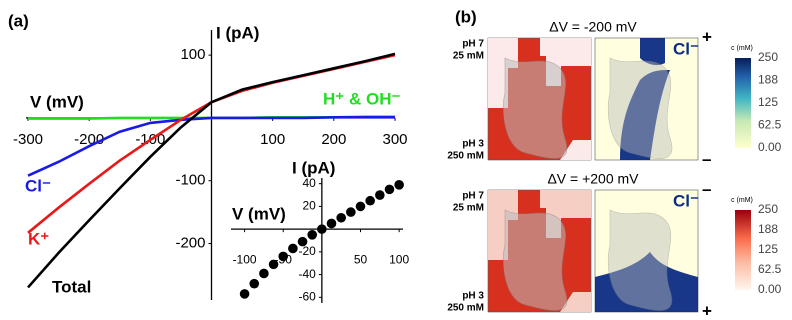 The image size is (792, 320). What do you see at coordinates (190, 242) in the screenshot?
I see `y-tick-label: -200` at bounding box center [190, 242].